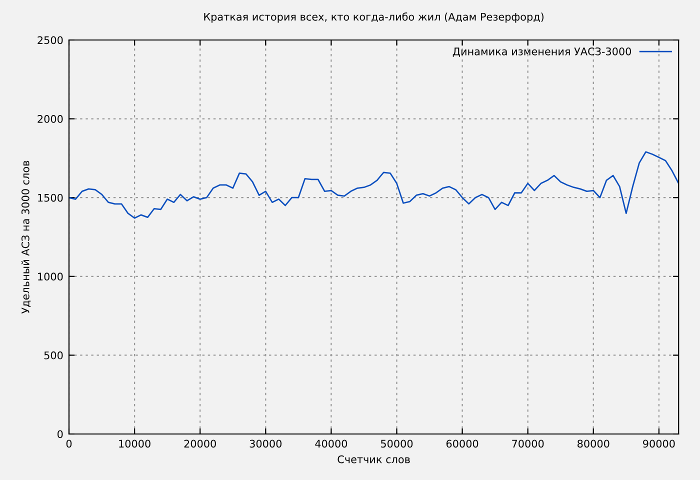 The image size is (700, 480). I want to click on y-tick-label: 500, so click(53, 355).